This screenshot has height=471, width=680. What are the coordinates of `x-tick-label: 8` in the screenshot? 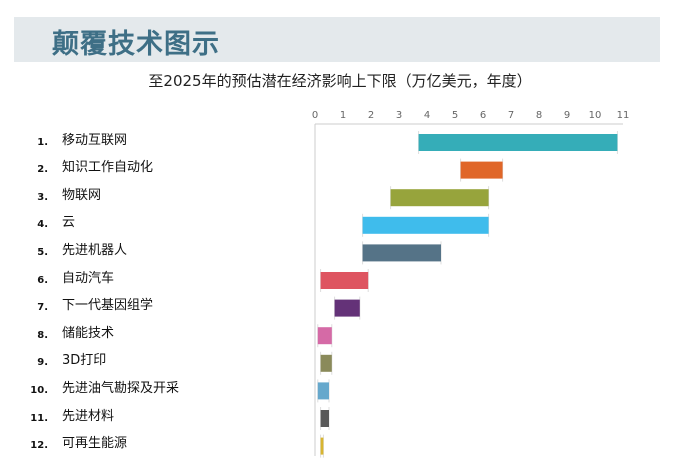 It's located at (539, 115).